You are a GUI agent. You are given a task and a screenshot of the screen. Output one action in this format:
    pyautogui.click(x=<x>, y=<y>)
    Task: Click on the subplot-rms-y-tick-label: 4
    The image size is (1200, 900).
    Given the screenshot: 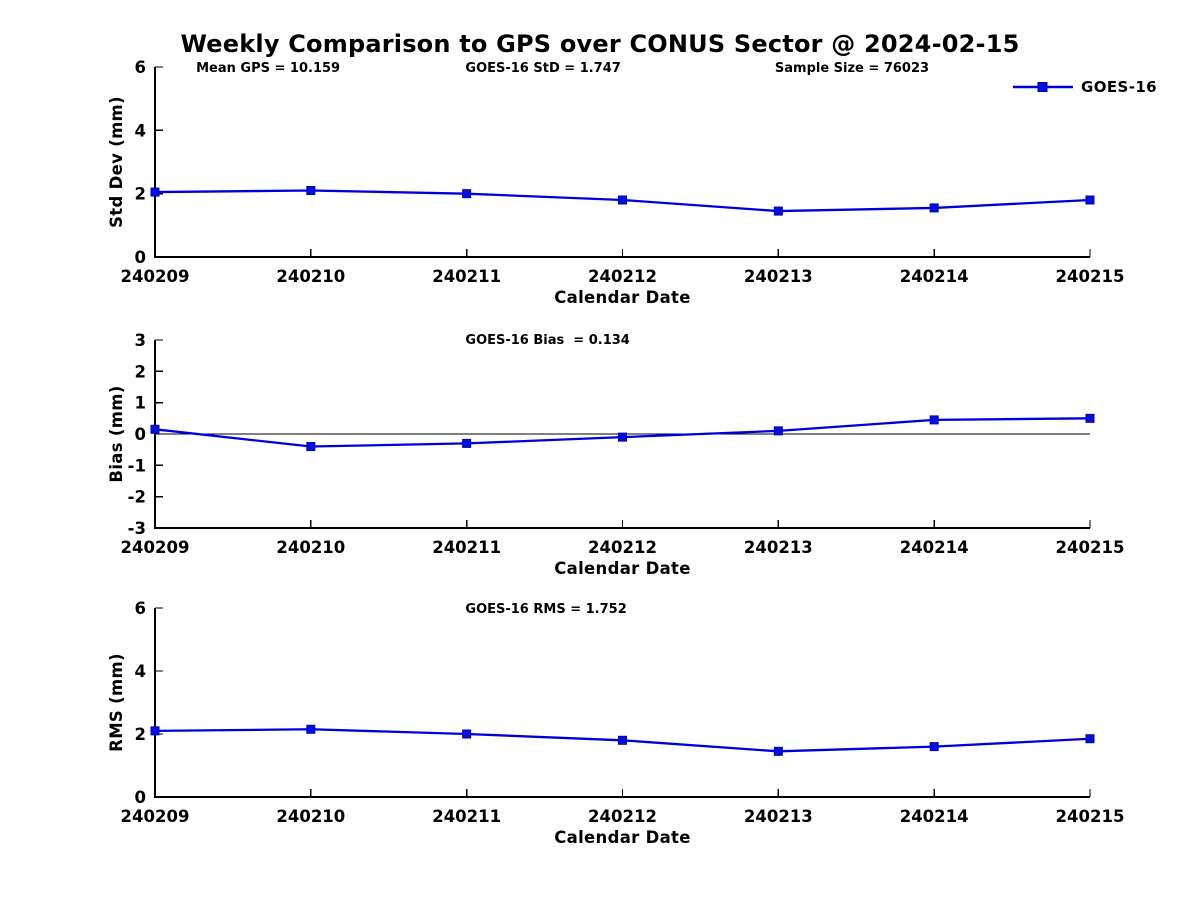 What is the action you would take?
    pyautogui.click(x=140, y=671)
    